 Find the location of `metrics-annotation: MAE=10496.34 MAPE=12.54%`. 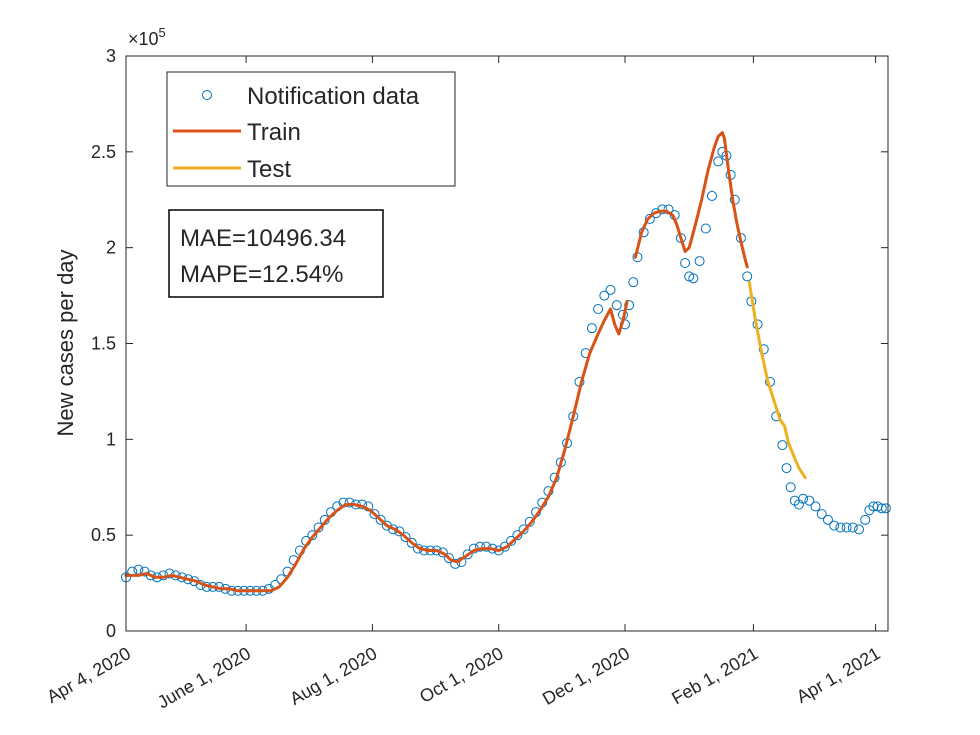

metrics-annotation: MAE=10496.34 MAPE=12.54% is located at coordinates (276, 253).